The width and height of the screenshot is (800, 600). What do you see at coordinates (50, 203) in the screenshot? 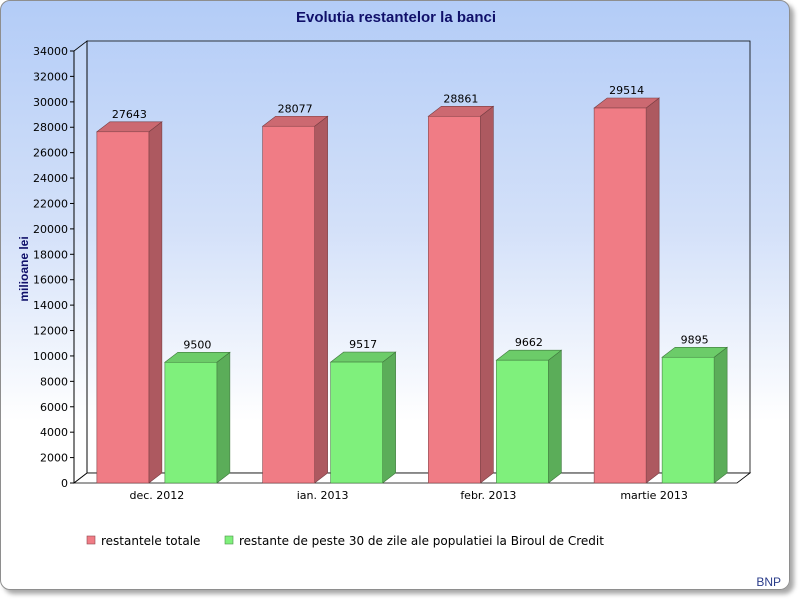
I see `y-tick-label: 22000` at bounding box center [50, 203].